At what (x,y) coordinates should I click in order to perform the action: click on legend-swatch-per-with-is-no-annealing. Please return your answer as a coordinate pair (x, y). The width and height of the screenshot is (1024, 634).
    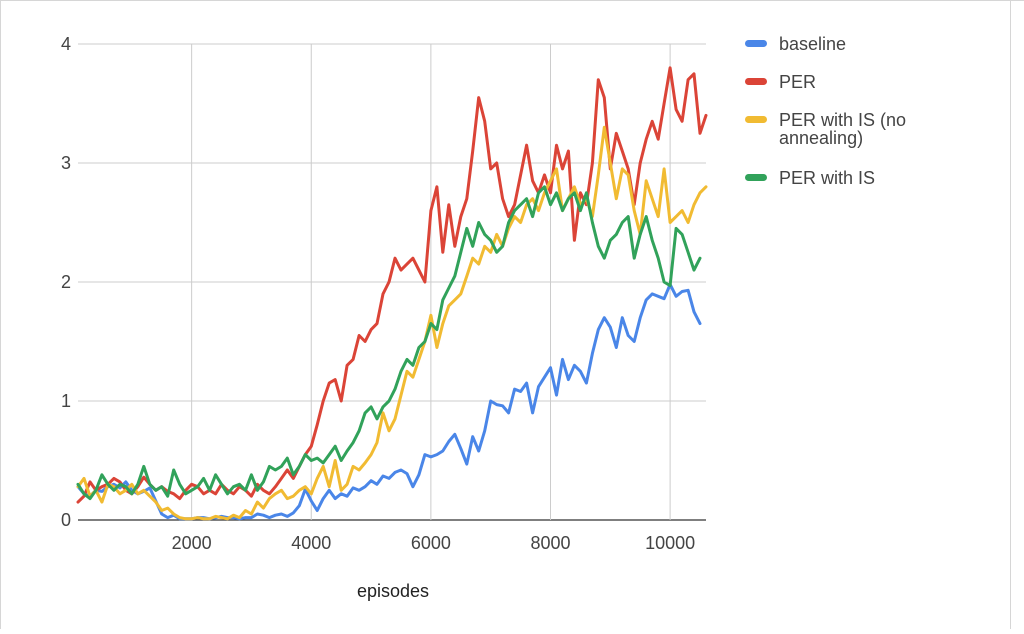
    Looking at the image, I should click on (756, 119).